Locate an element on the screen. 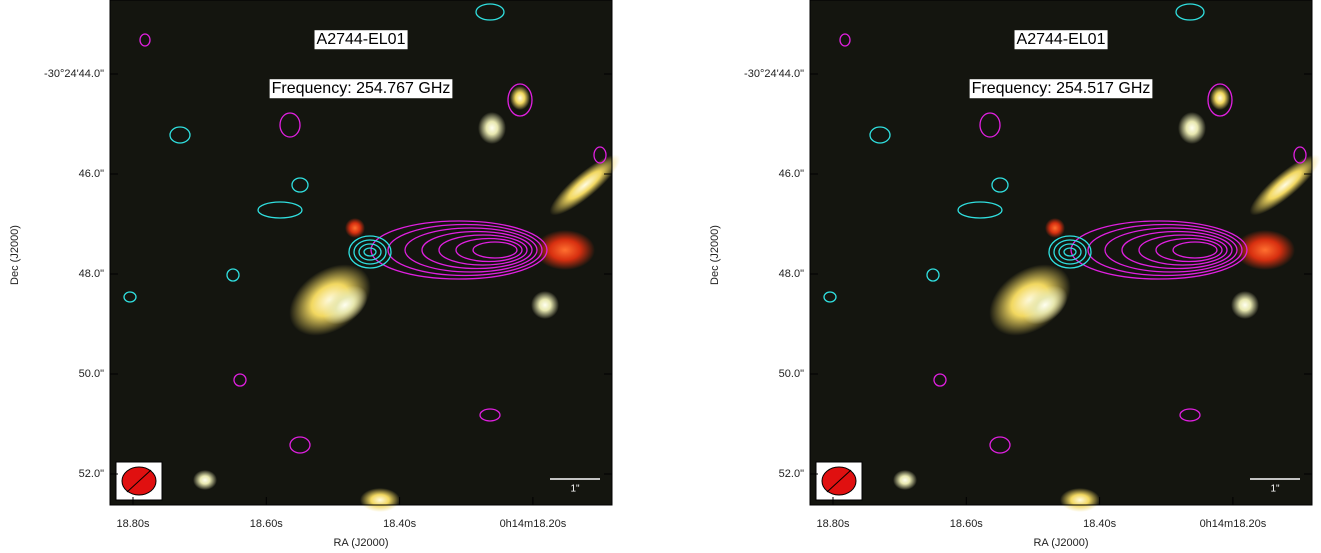 The width and height of the screenshot is (1321, 553). frequency-label: Frequency: 254.767 GHz is located at coordinates (361, 88).